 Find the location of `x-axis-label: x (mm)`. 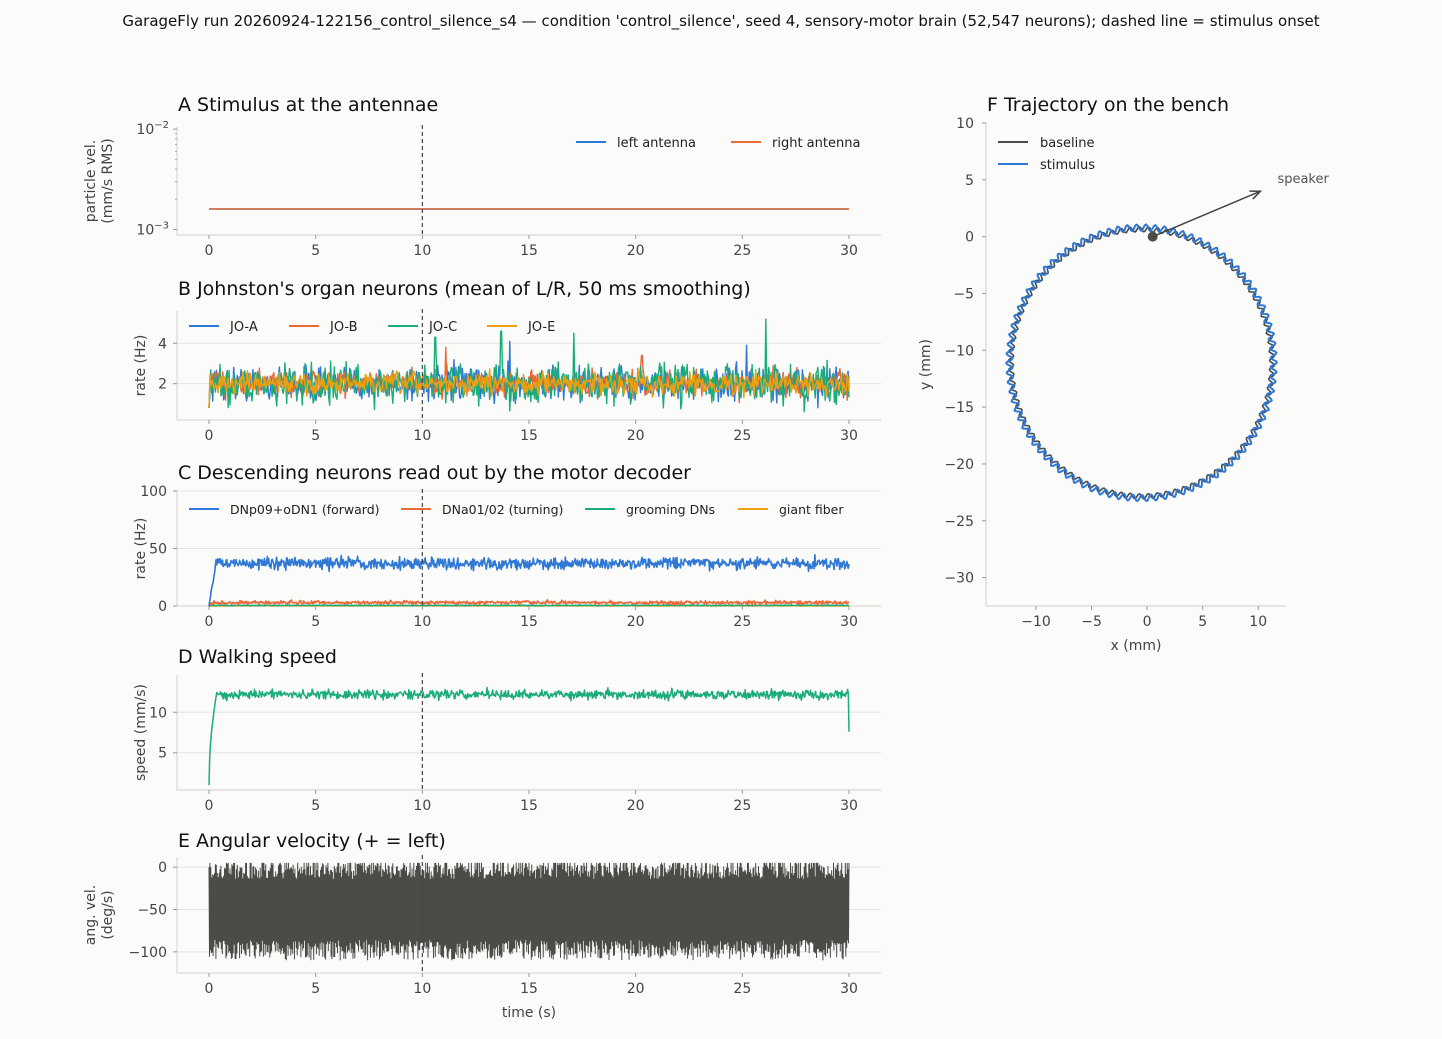

x-axis-label: x (mm) is located at coordinates (1136, 646).